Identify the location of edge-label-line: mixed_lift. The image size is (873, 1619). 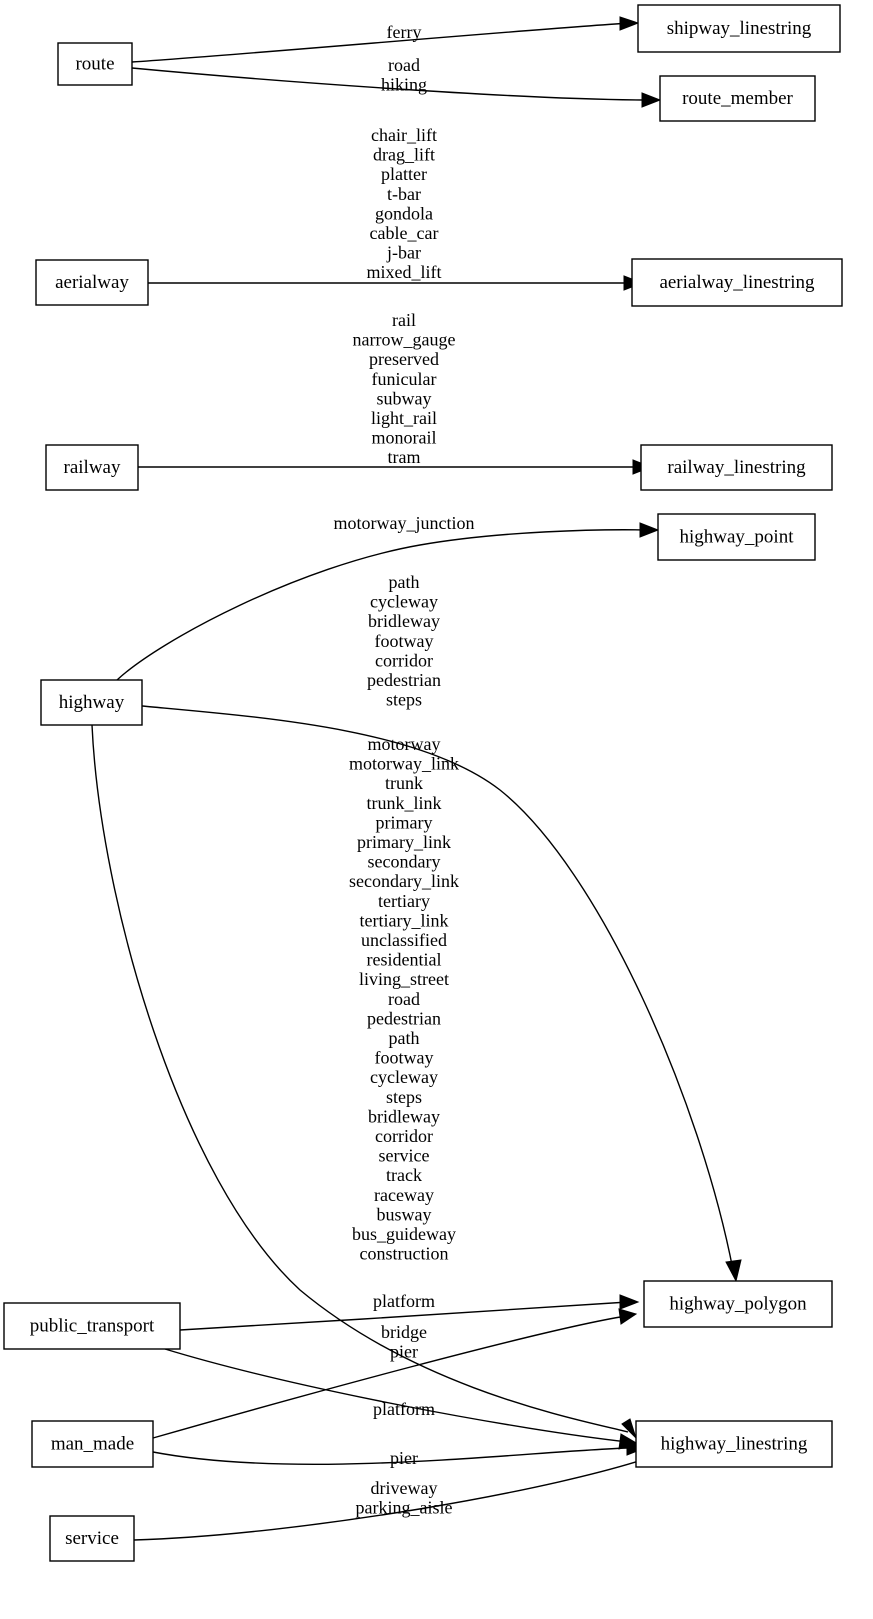
(404, 272).